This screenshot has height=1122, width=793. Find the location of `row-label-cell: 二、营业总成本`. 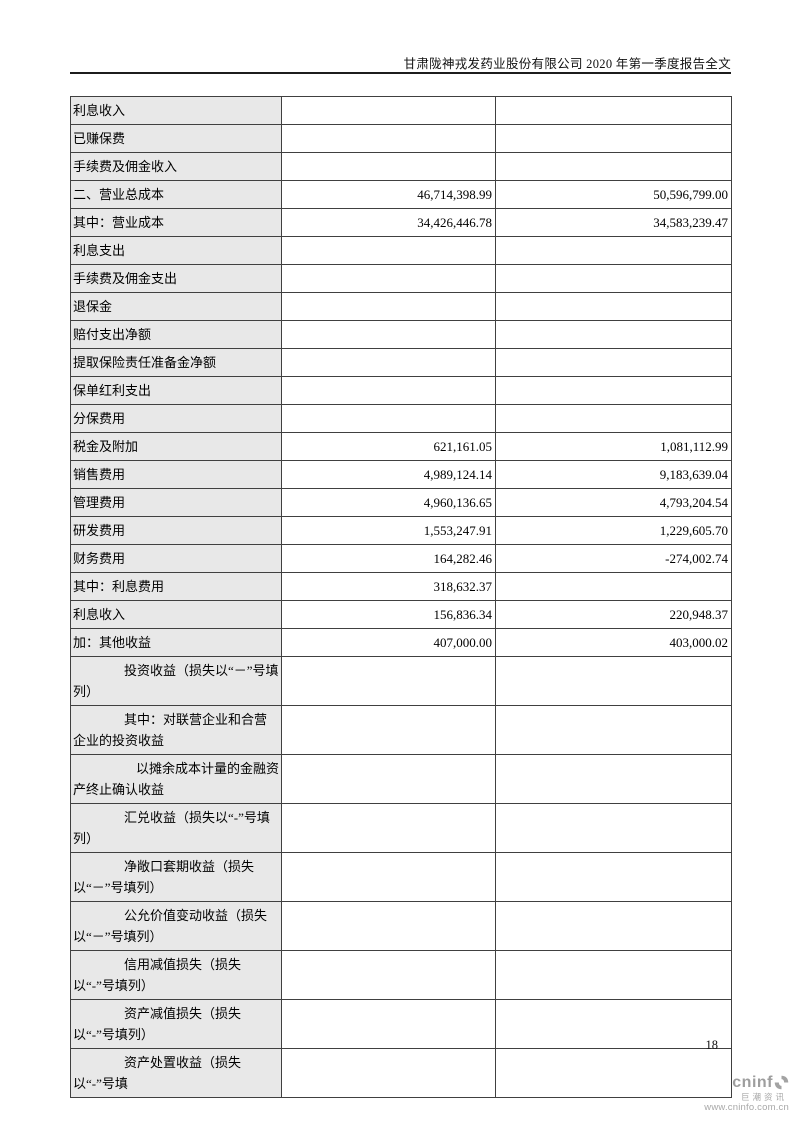

row-label-cell: 二、营业总成本 is located at coordinates (176, 194).